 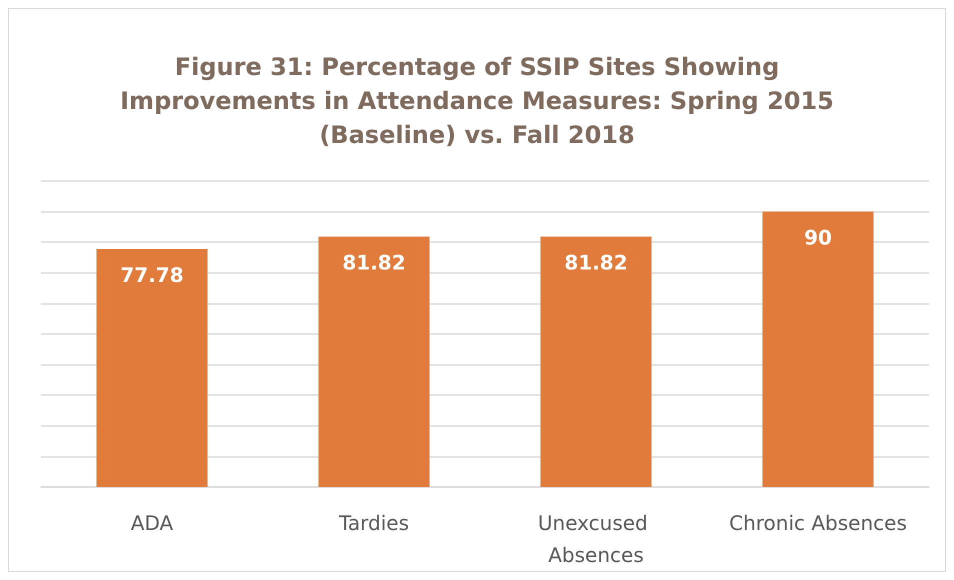 What do you see at coordinates (152, 523) in the screenshot?
I see `x-tick-label: ADA` at bounding box center [152, 523].